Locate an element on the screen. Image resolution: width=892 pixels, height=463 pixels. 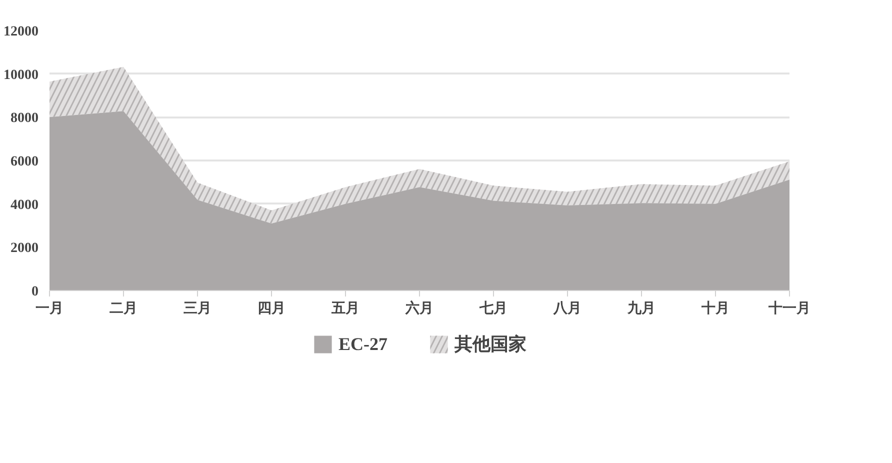
x-tick-label: 九月 is located at coordinates (641, 308).